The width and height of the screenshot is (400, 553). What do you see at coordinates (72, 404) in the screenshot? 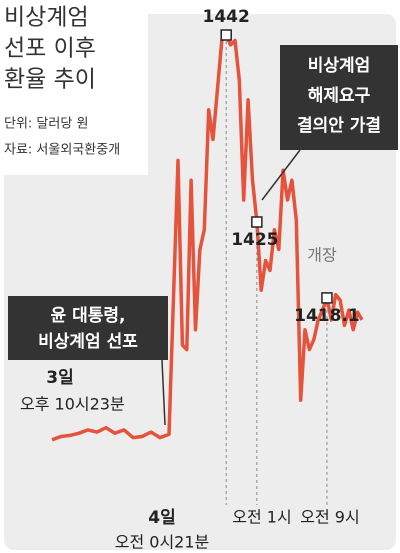
I see `annotation: 오후 10시23분` at bounding box center [72, 404].